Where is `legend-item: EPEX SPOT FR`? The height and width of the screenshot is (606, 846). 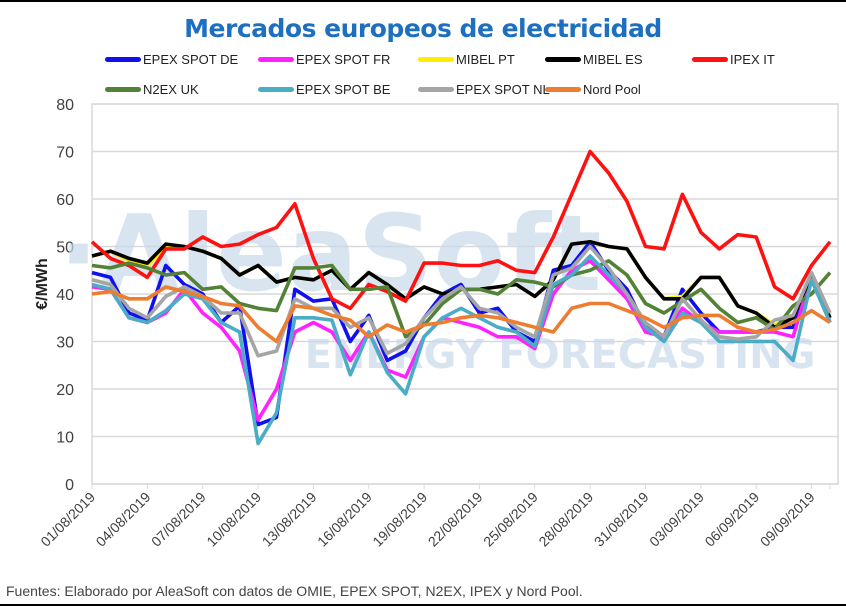 legend-item: EPEX SPOT FR is located at coordinates (324, 59).